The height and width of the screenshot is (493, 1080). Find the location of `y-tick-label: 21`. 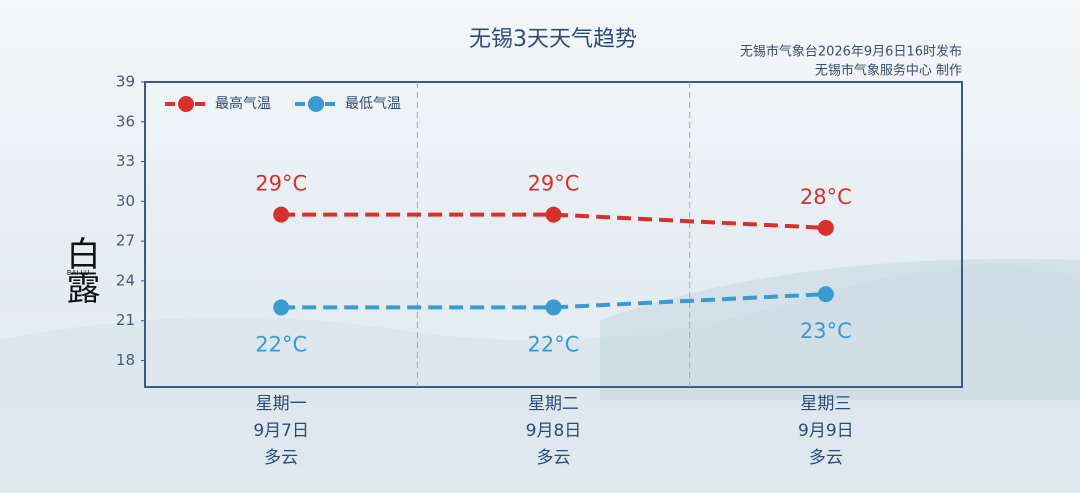

y-tick-label: 21 is located at coordinates (125, 320).